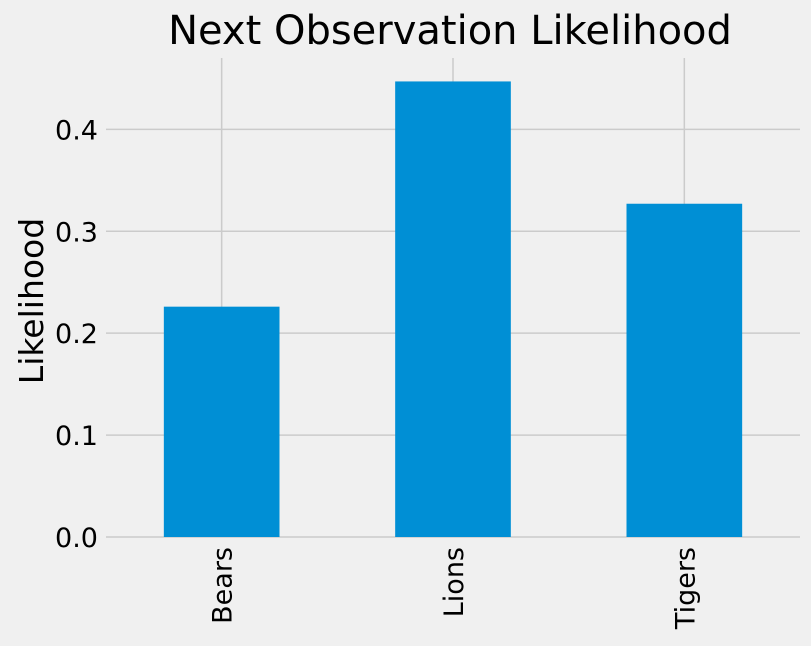 The image size is (811, 646). I want to click on y-tick-label: 0.3, so click(76, 232).